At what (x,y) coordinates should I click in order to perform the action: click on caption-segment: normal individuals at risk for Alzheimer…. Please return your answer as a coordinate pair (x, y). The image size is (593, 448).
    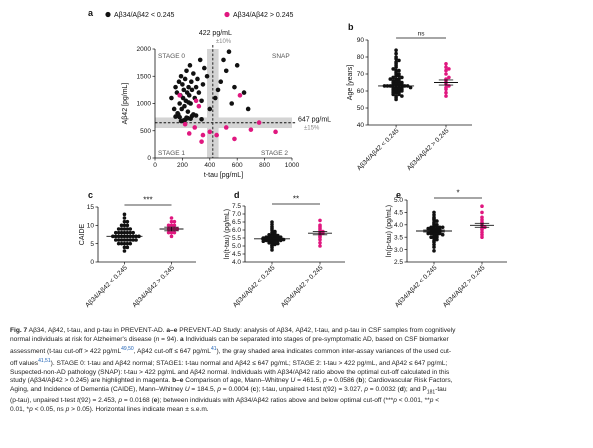
    Looking at the image, I should click on (83, 339).